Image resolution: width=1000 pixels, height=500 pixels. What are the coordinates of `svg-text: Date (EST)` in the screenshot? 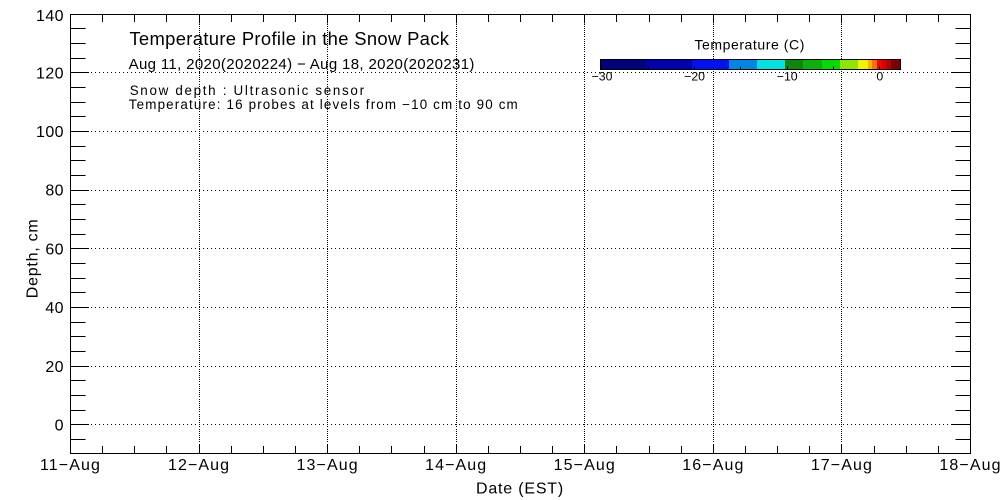 It's located at (520, 489).